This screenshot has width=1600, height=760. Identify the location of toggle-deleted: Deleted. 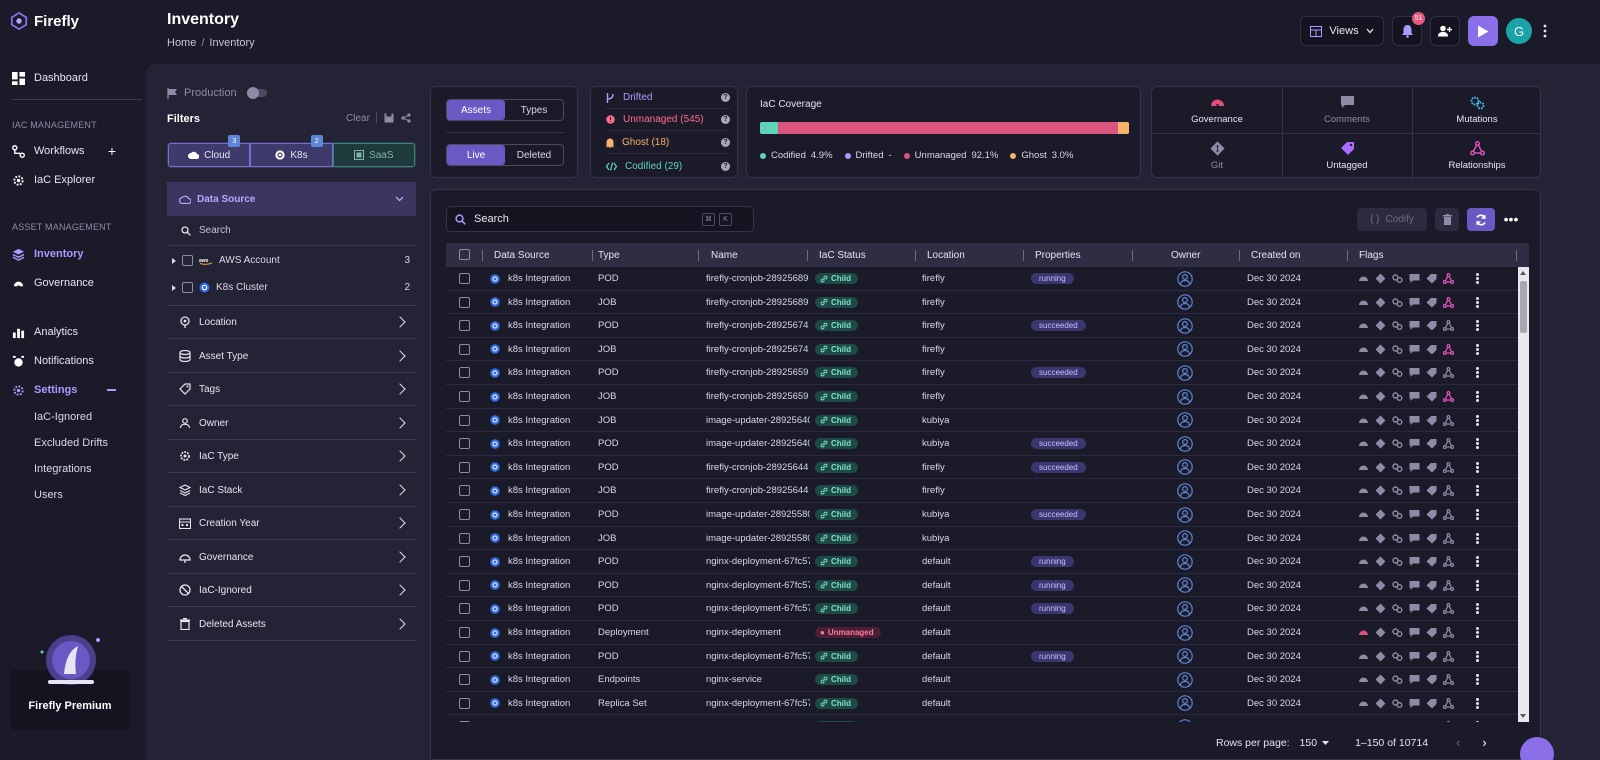
(534, 155).